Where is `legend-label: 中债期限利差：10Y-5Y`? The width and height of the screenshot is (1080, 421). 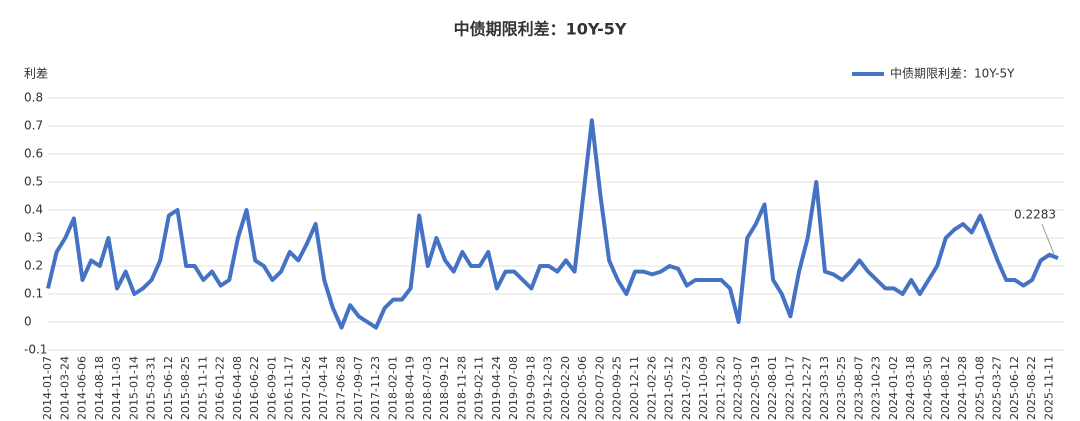 legend-label: 中债期限利差：10Y-5Y is located at coordinates (952, 73).